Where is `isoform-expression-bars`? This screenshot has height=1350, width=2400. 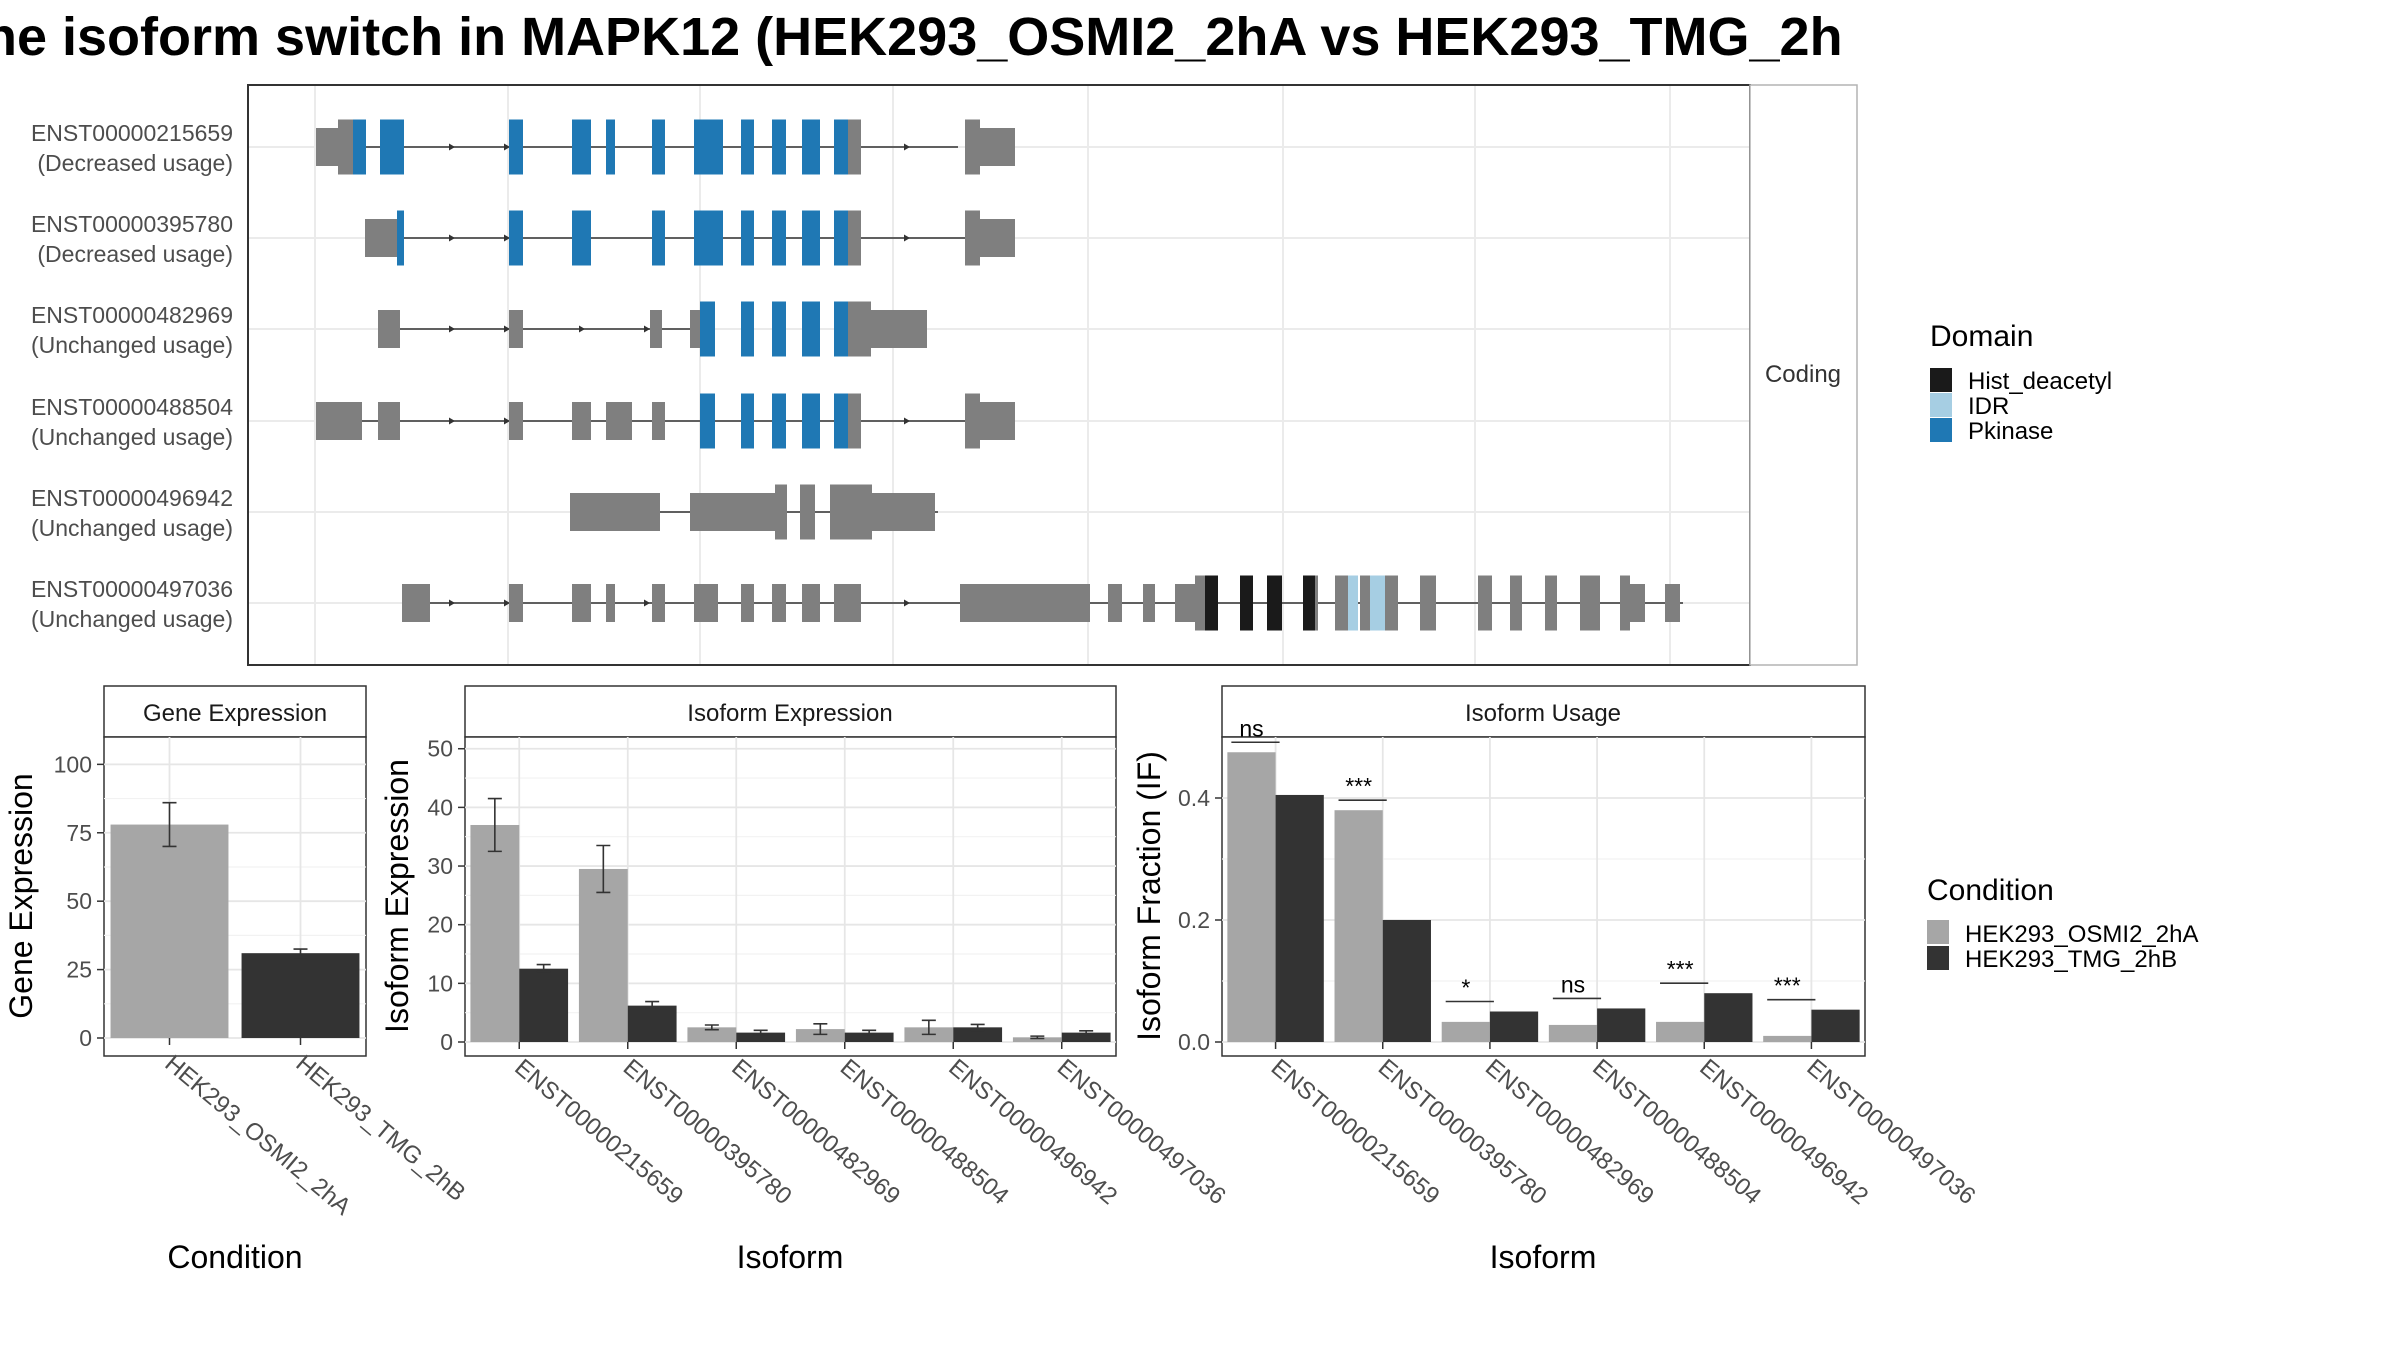 isoform-expression-bars is located at coordinates (790, 919).